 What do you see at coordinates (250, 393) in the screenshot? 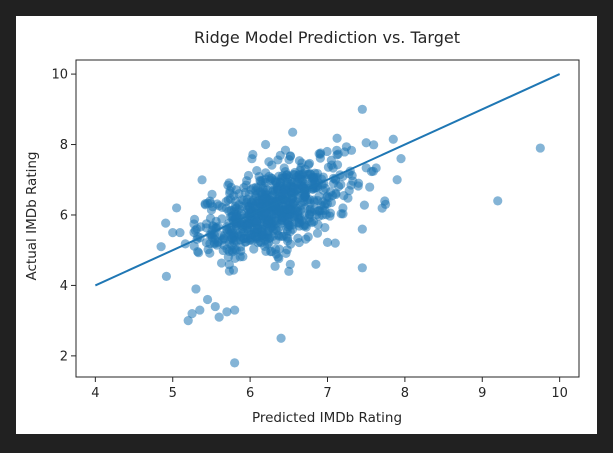
I see `x-tick-label: 6` at bounding box center [250, 393].